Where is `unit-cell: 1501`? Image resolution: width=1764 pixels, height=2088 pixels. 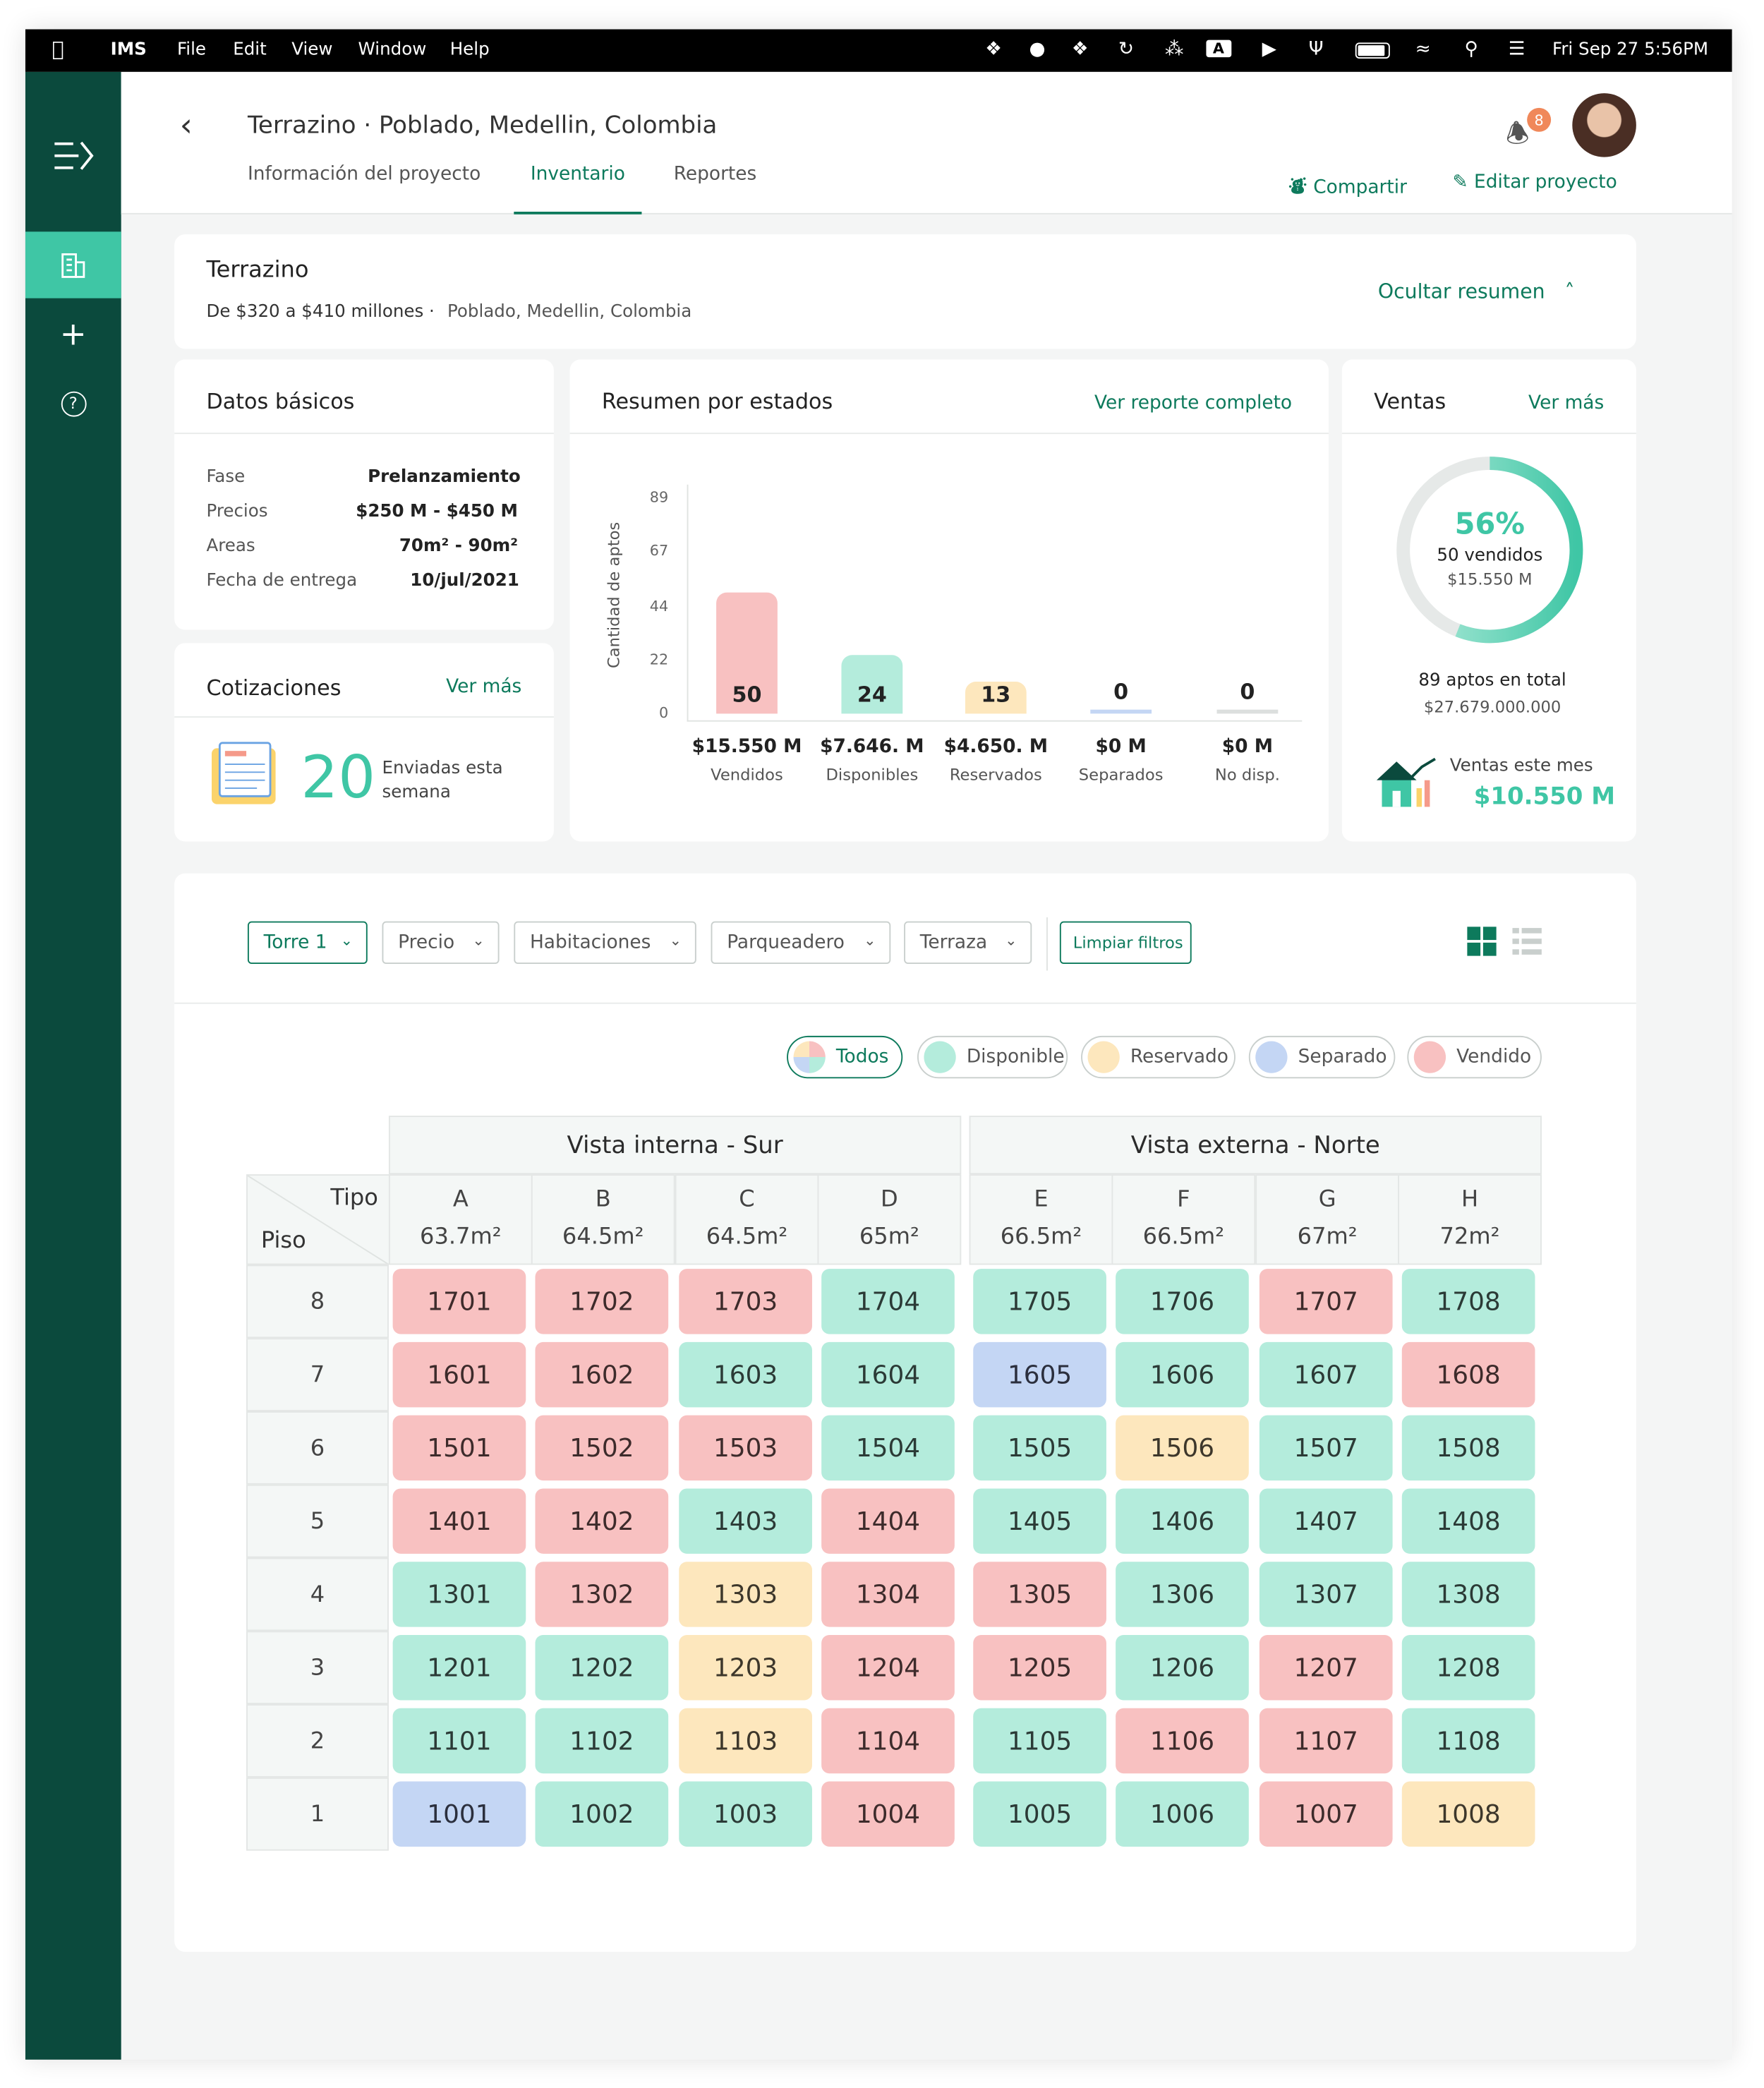 unit-cell: 1501 is located at coordinates (459, 1448).